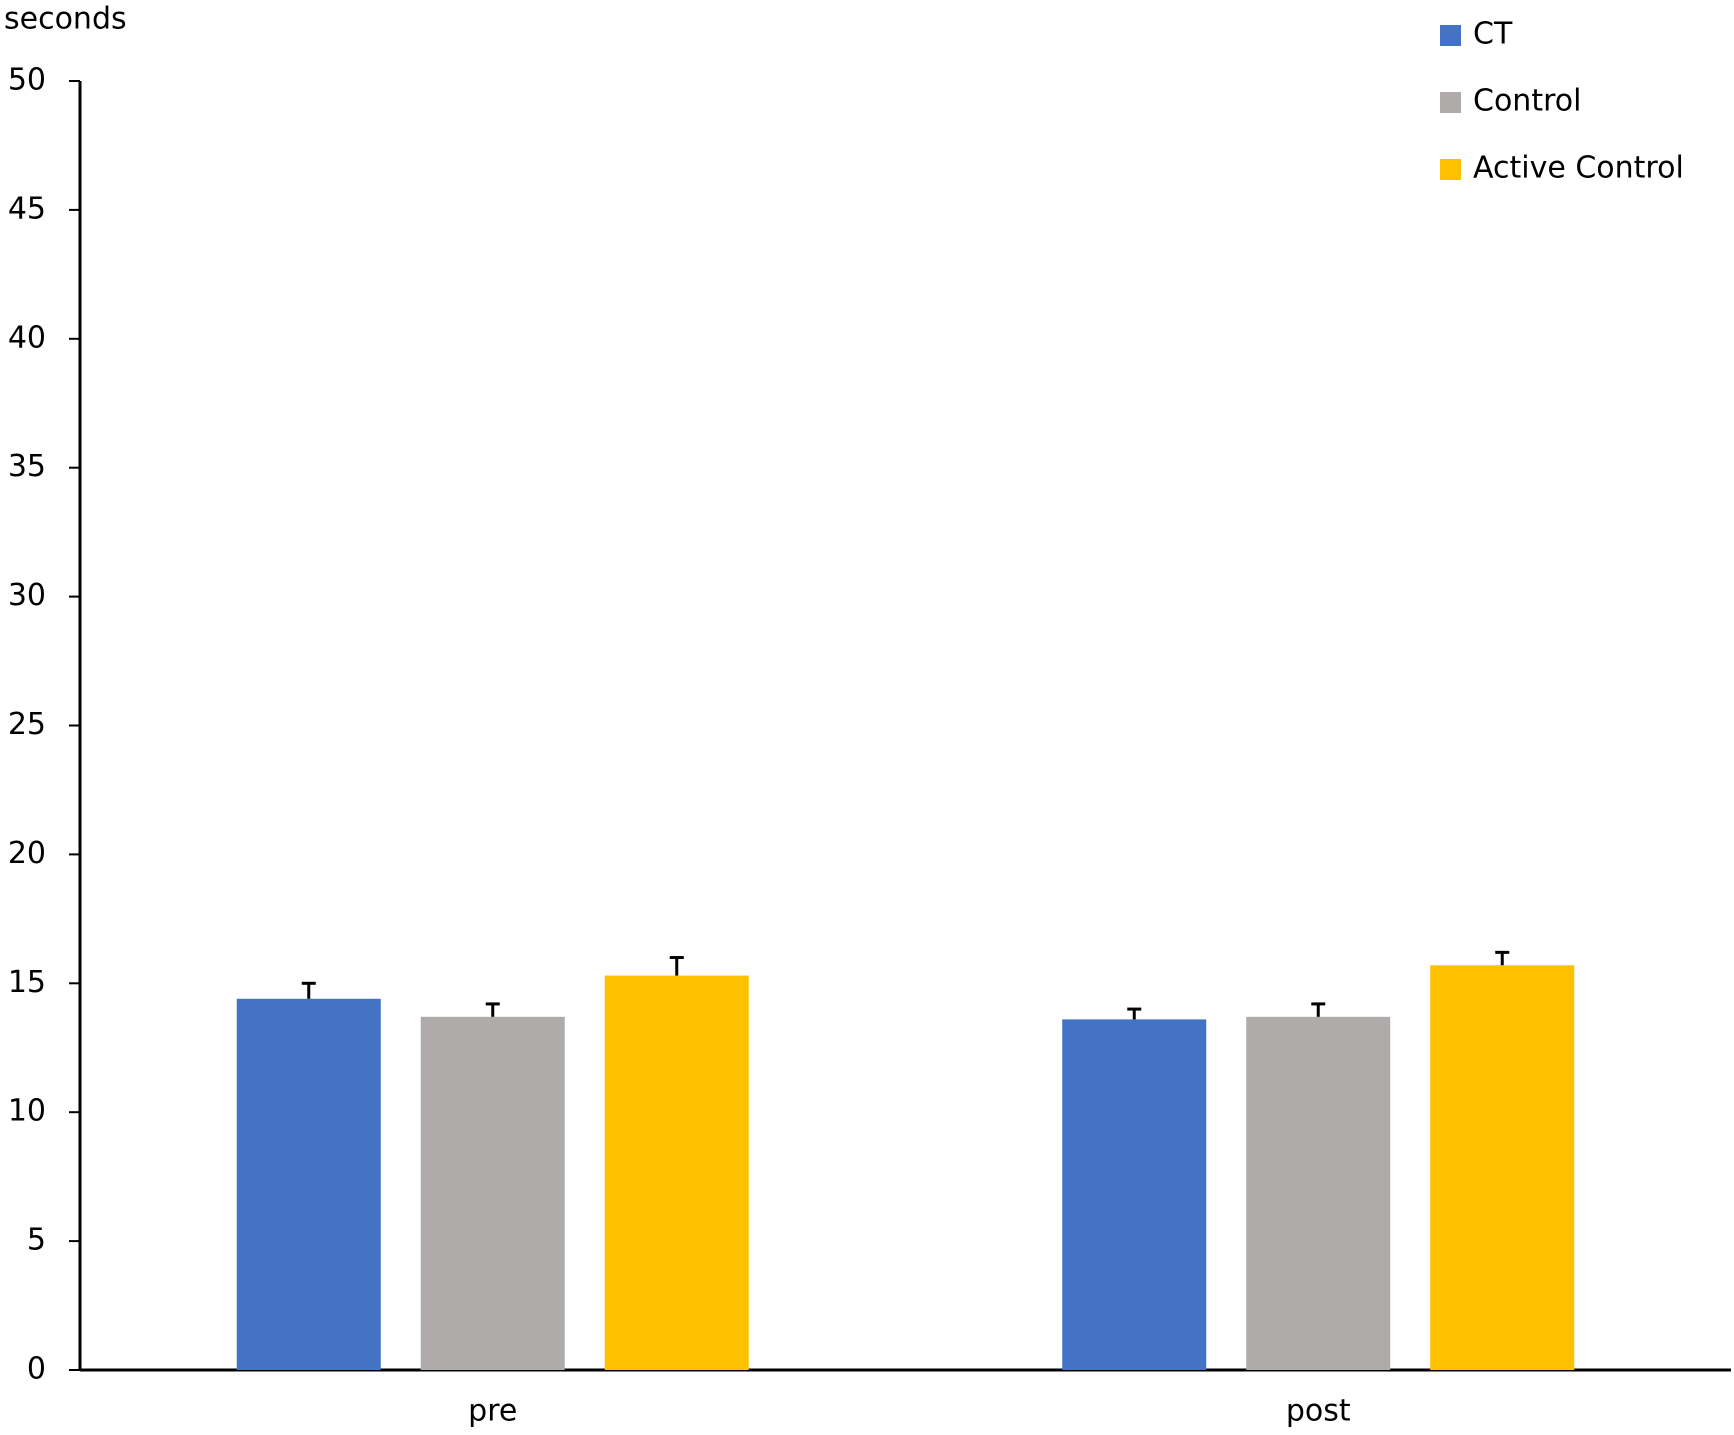 The height and width of the screenshot is (1435, 1734). I want to click on x-tick-label: post, so click(1318, 1411).